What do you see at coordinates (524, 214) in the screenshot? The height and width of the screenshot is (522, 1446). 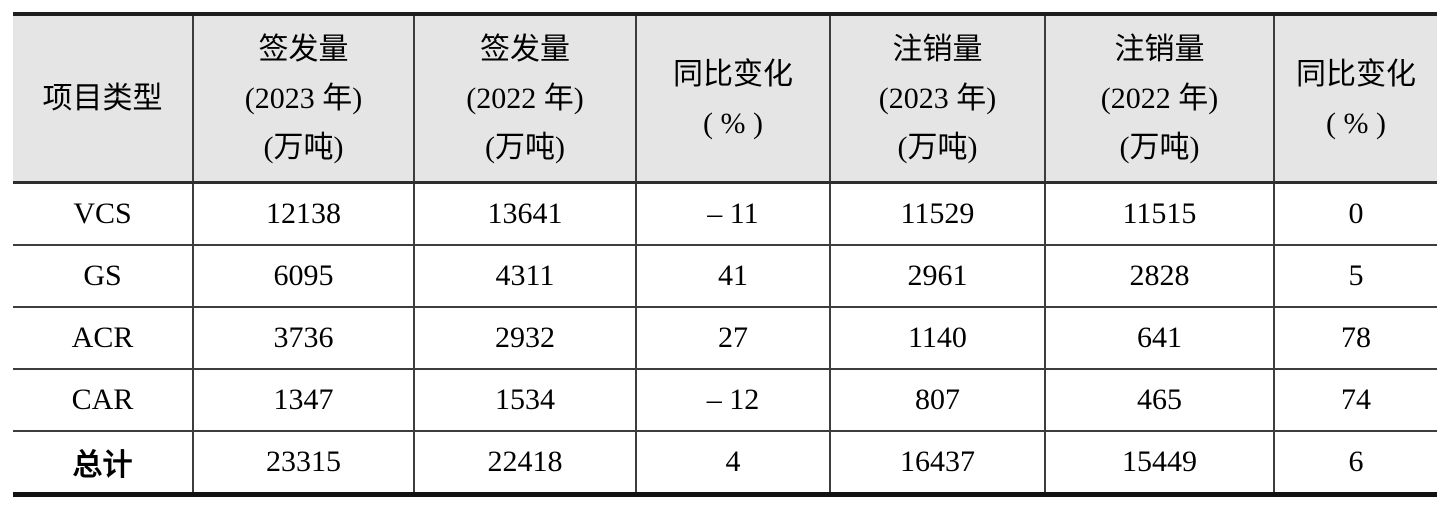 I see `table-cell: 13641` at bounding box center [524, 214].